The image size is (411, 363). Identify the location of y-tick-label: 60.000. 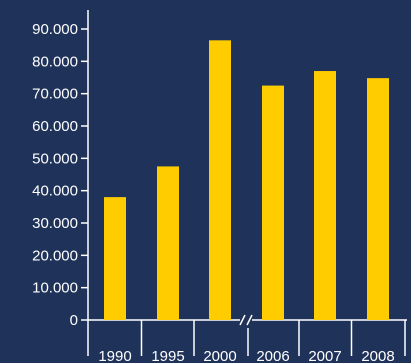
(55, 126).